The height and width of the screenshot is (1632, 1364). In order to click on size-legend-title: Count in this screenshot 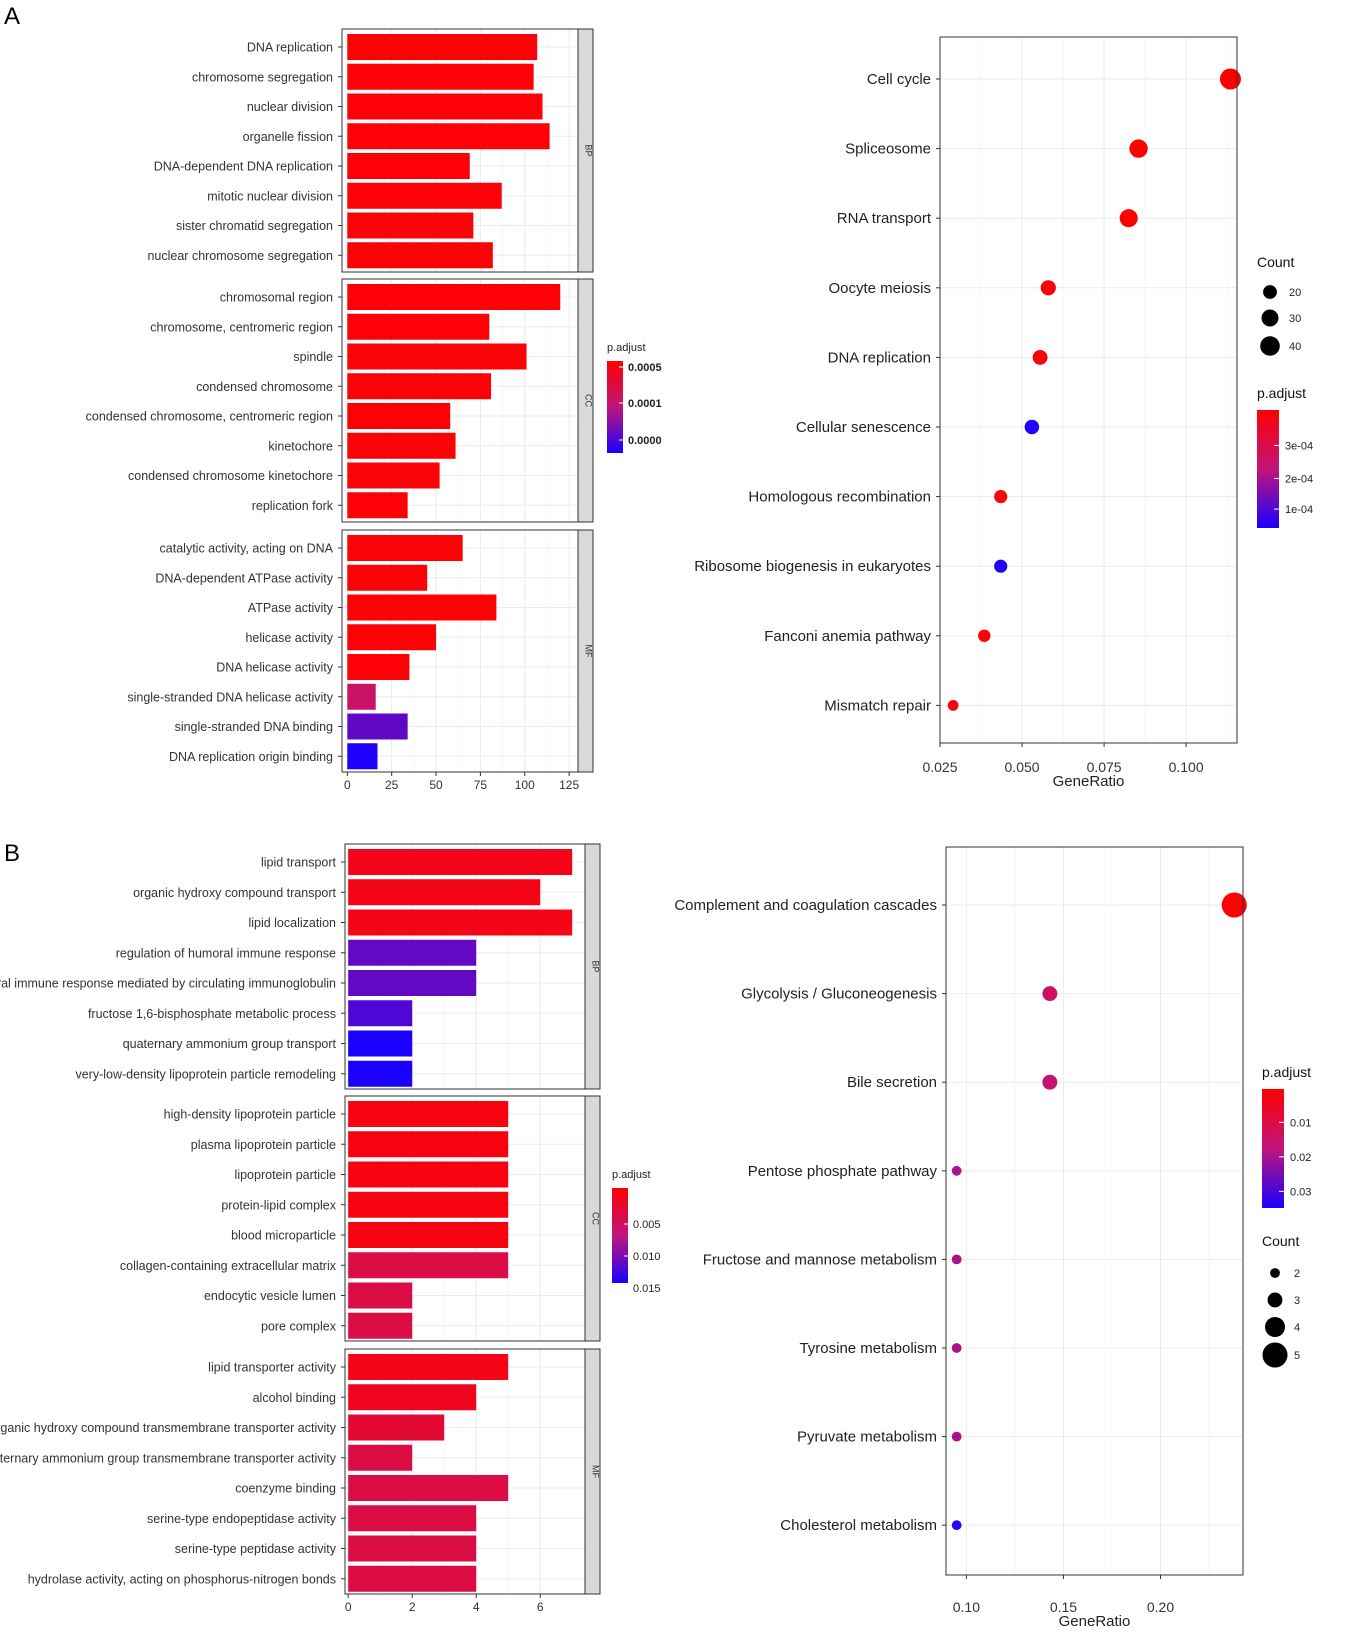, I will do `click(1275, 262)`.